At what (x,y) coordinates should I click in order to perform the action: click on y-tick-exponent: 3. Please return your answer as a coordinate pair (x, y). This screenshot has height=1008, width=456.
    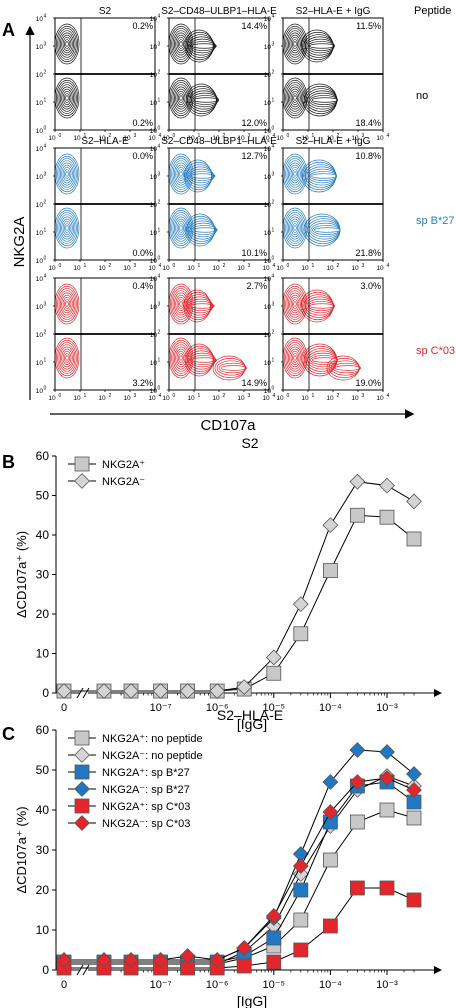
    Looking at the image, I should click on (159, 305).